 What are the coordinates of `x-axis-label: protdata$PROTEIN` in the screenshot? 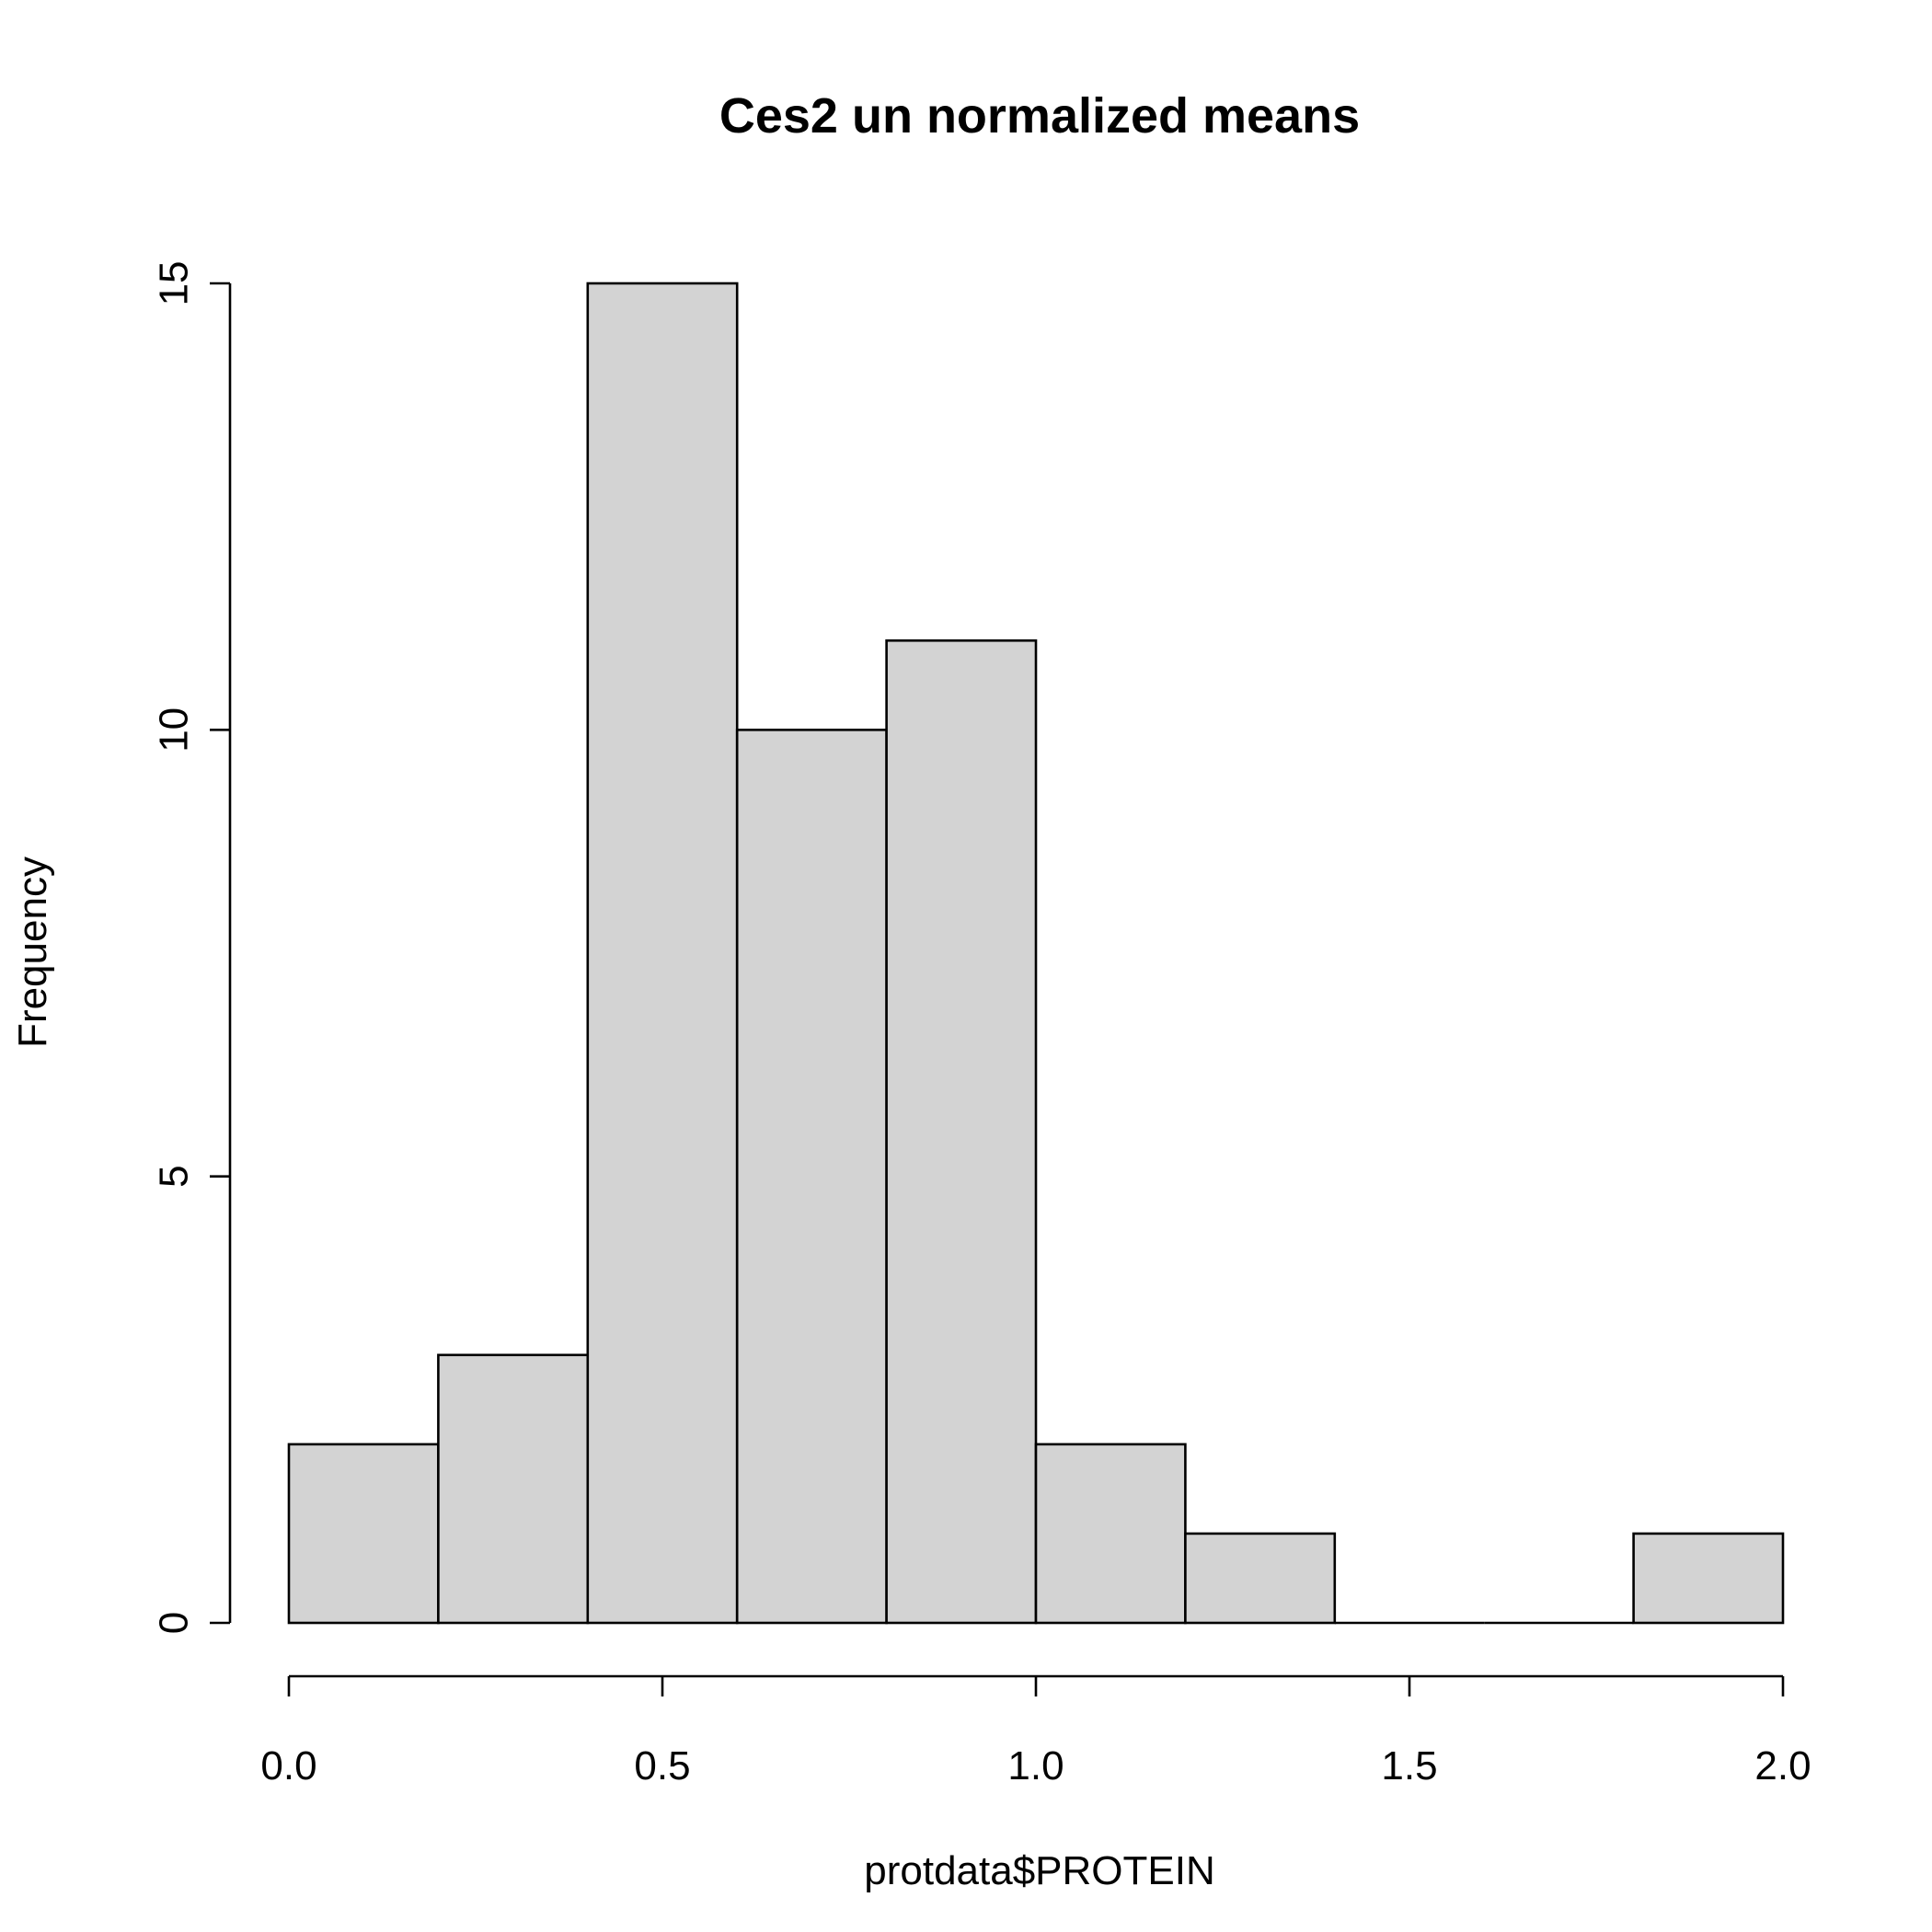 It's located at (1039, 1870).